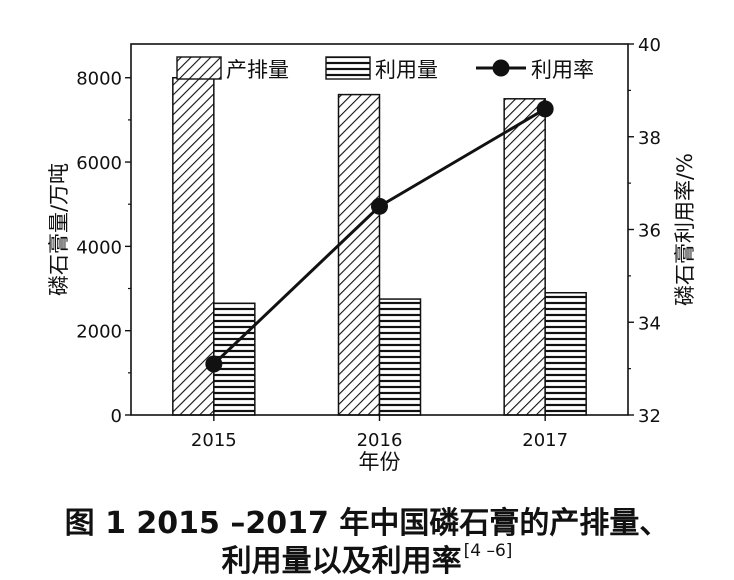 Image resolution: width=734 pixels, height=580 pixels. I want to click on left-axis-title: 磷石膏量/万吨, so click(59, 229).